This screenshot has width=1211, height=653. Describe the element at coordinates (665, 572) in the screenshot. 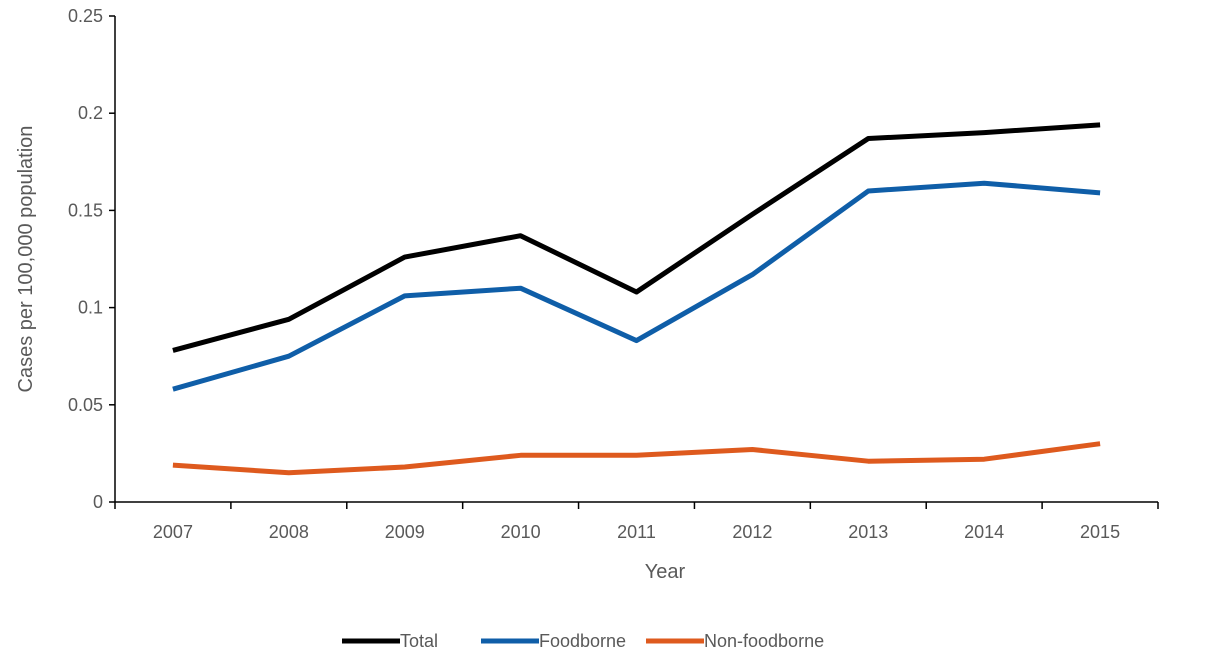

I see `x-axis-title: Year` at that location.